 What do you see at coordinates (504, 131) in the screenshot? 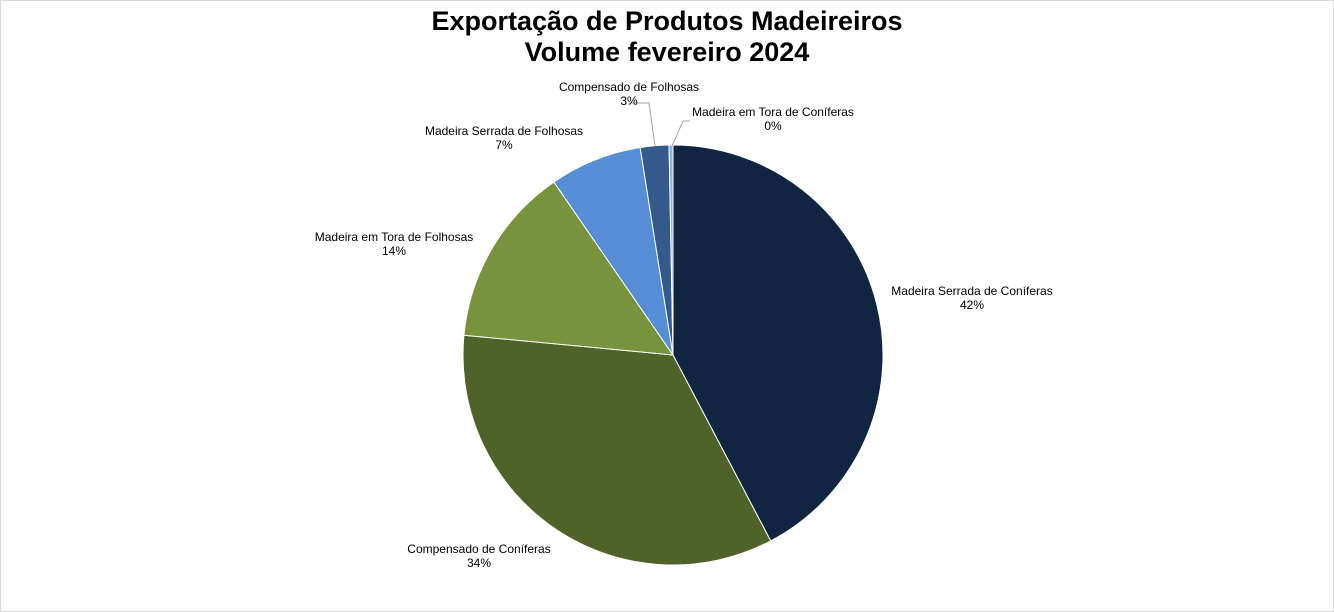
I see `slice-label-name: Madeira Serrada de Folhosas` at bounding box center [504, 131].